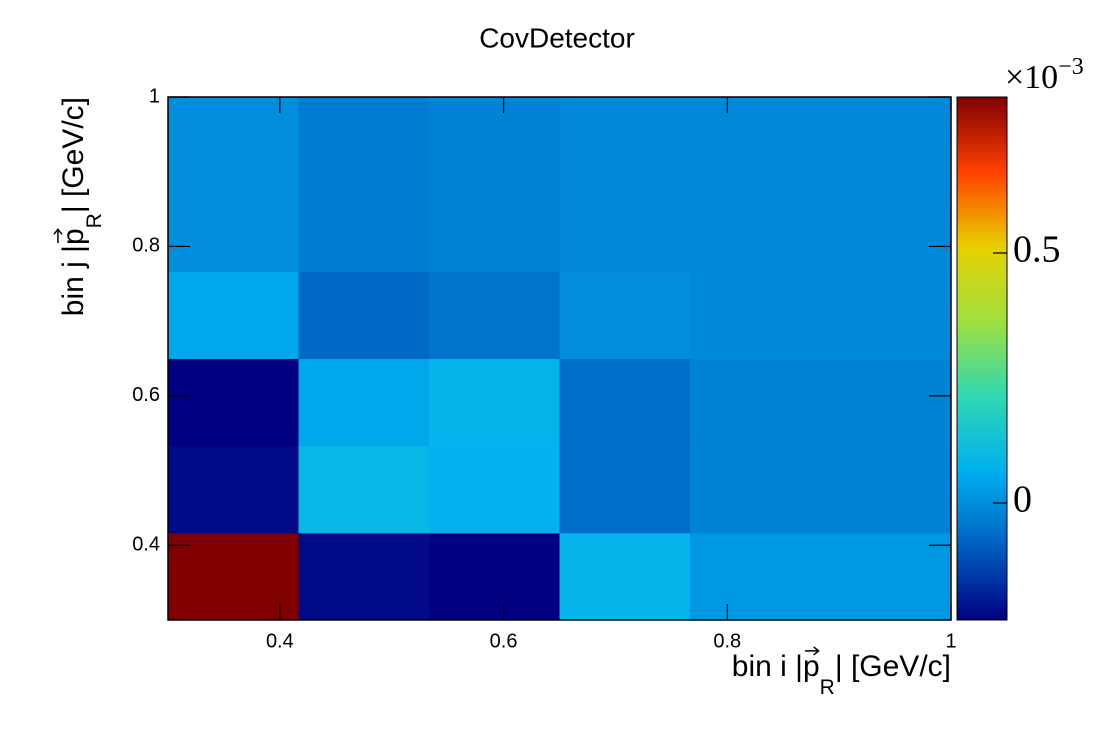  I want to click on y-tick-label: 0.8, so click(146, 246).